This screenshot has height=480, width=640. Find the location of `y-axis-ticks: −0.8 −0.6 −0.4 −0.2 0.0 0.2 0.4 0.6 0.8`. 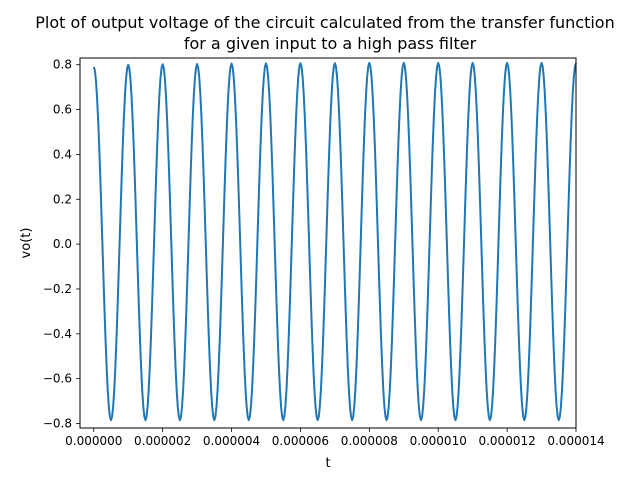

y-axis-ticks: −0.8 −0.6 −0.4 −0.2 0.0 0.2 0.4 0.6 0.8 is located at coordinates (61, 244).